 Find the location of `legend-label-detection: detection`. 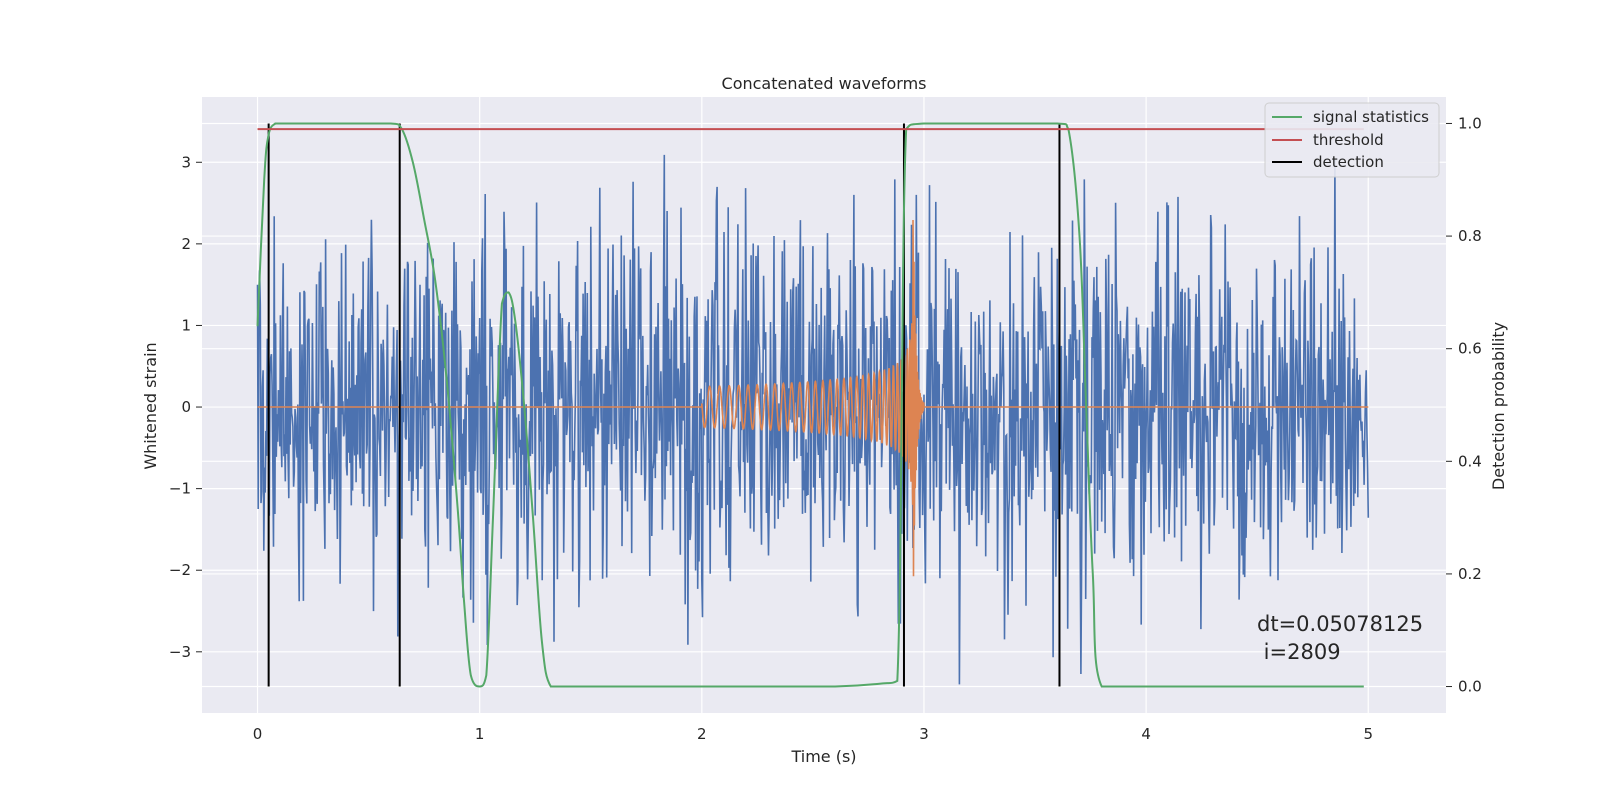

legend-label-detection: detection is located at coordinates (1348, 162).